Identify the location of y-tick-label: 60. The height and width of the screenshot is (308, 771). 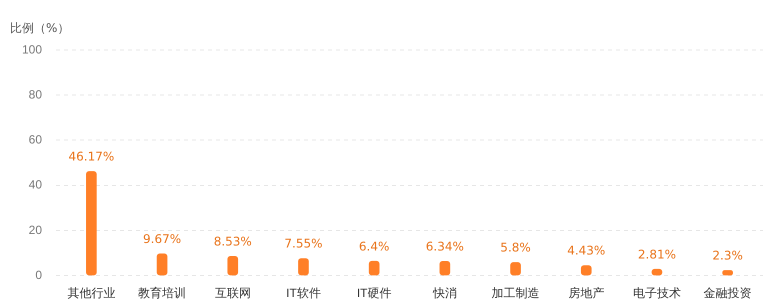
(35, 139).